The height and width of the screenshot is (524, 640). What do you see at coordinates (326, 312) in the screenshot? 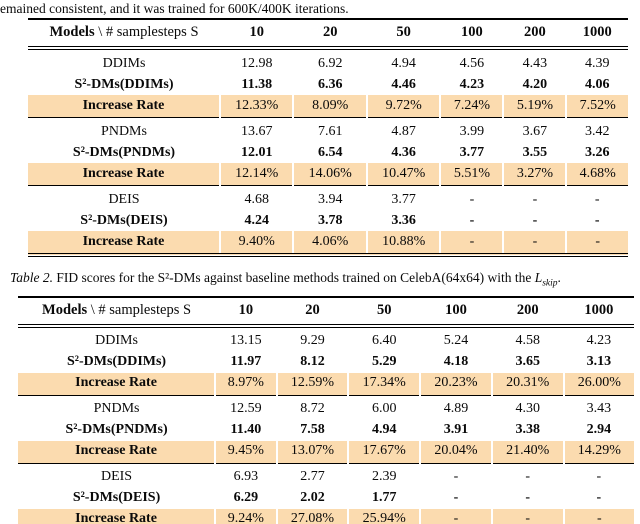
I see `table-header: Models \ # samplesteps S 10 20 50 100 200 1000` at bounding box center [326, 312].